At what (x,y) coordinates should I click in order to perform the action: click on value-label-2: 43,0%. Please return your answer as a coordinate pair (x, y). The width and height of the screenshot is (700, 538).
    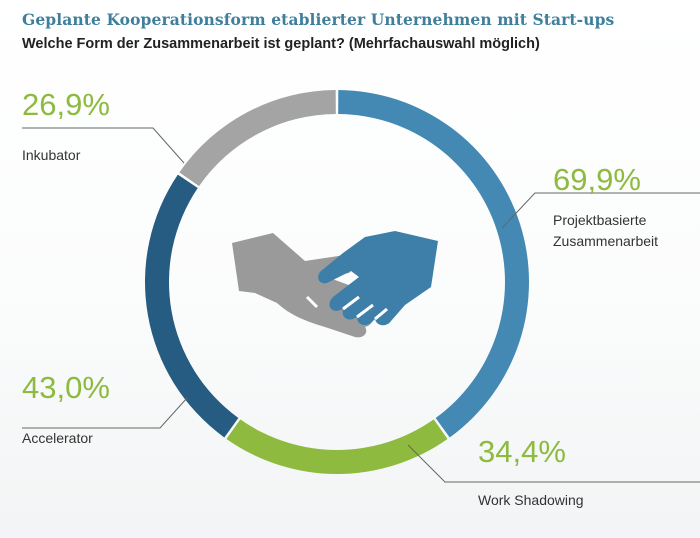
    Looking at the image, I should click on (66, 387).